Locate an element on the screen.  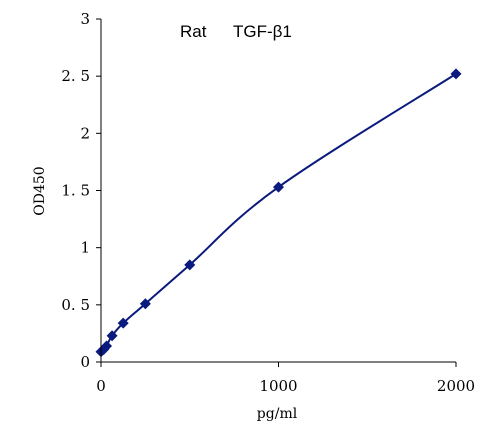
x-tick-label: 0 is located at coordinates (101, 386).